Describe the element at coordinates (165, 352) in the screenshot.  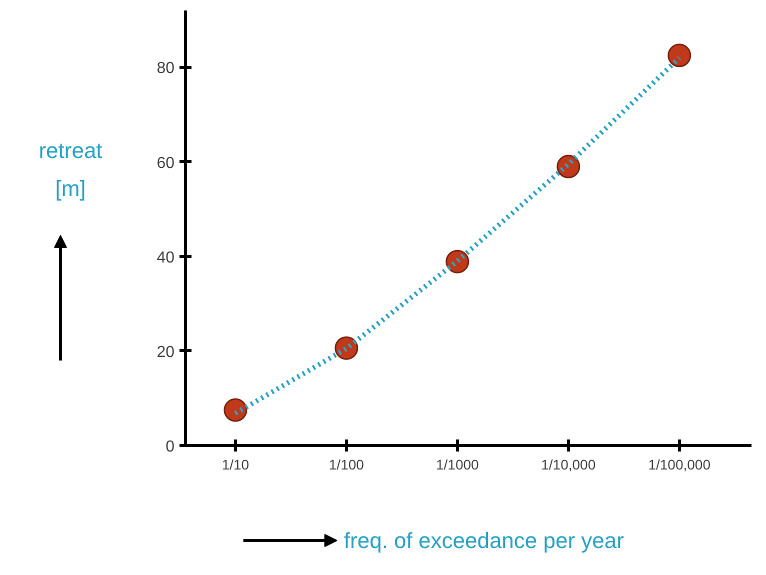
I see `y-tick-label: 20` at that location.